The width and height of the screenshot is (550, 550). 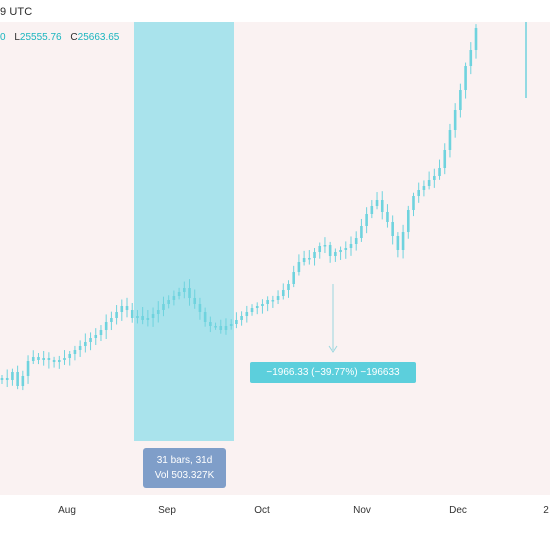 What do you see at coordinates (362, 510) in the screenshot?
I see `x-tick-label: Nov` at bounding box center [362, 510].